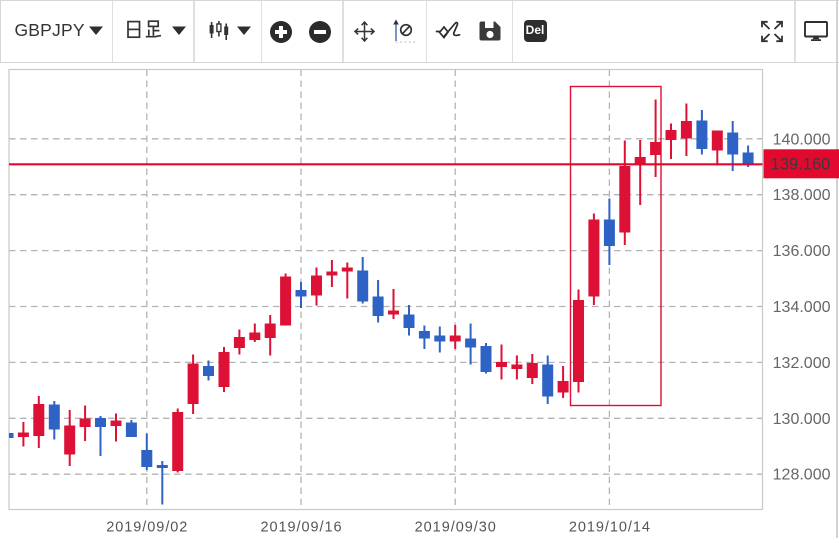  I want to click on svg-text: 138.000, so click(802, 195).